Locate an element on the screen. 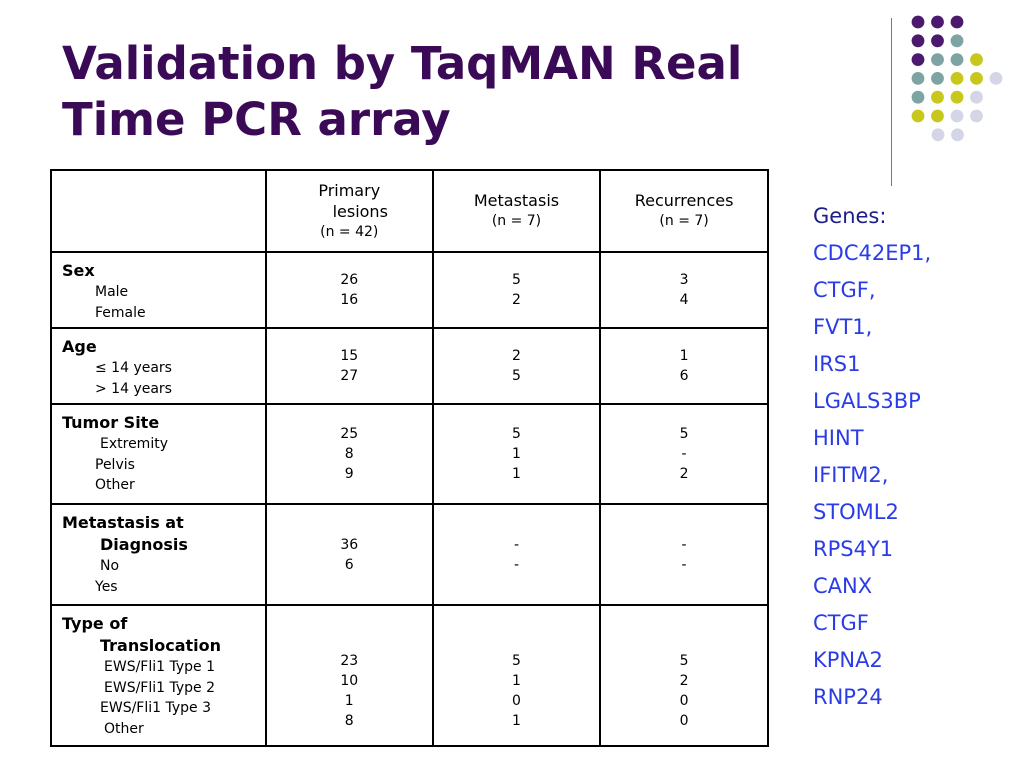  cell-value: 26 is located at coordinates (349, 280).